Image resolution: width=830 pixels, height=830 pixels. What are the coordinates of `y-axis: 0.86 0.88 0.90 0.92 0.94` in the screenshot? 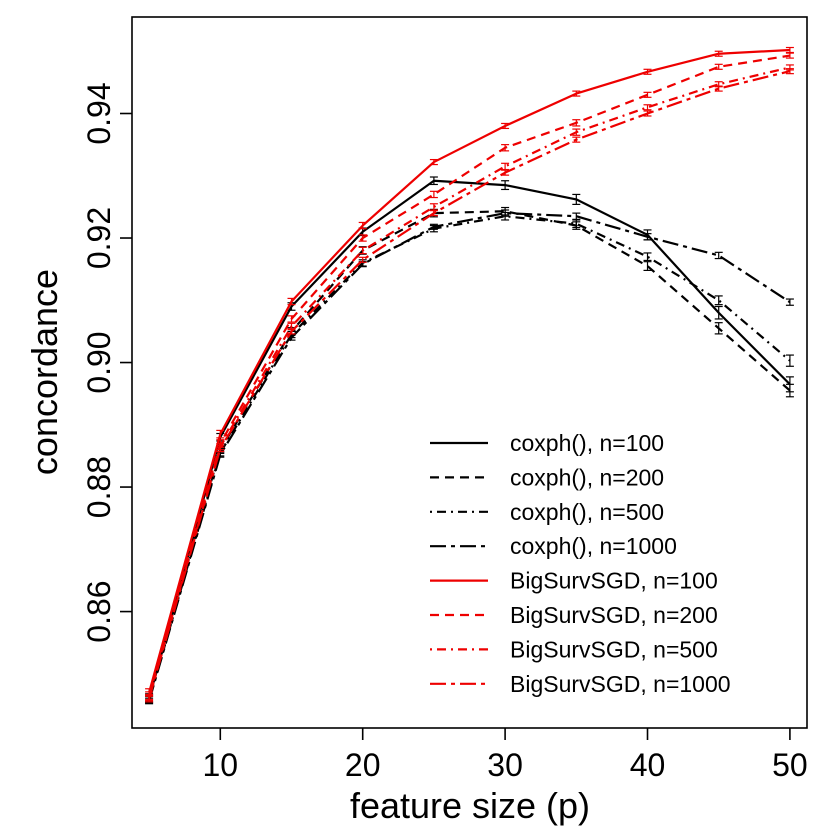 It's located at (106, 362).